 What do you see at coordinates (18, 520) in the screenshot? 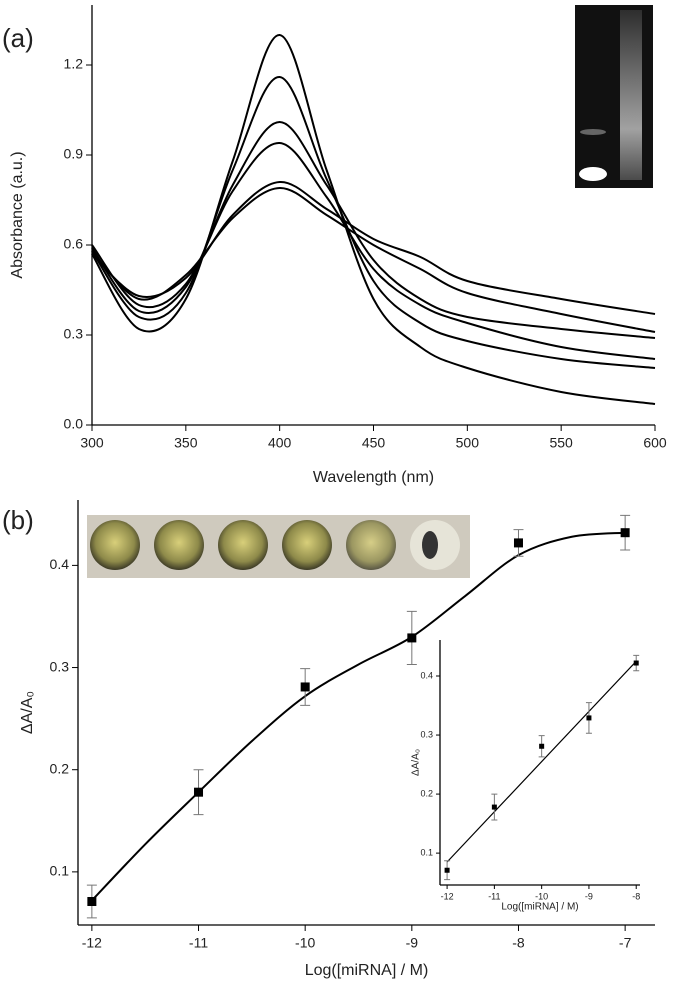
I see `panel-label: (b)` at bounding box center [18, 520].